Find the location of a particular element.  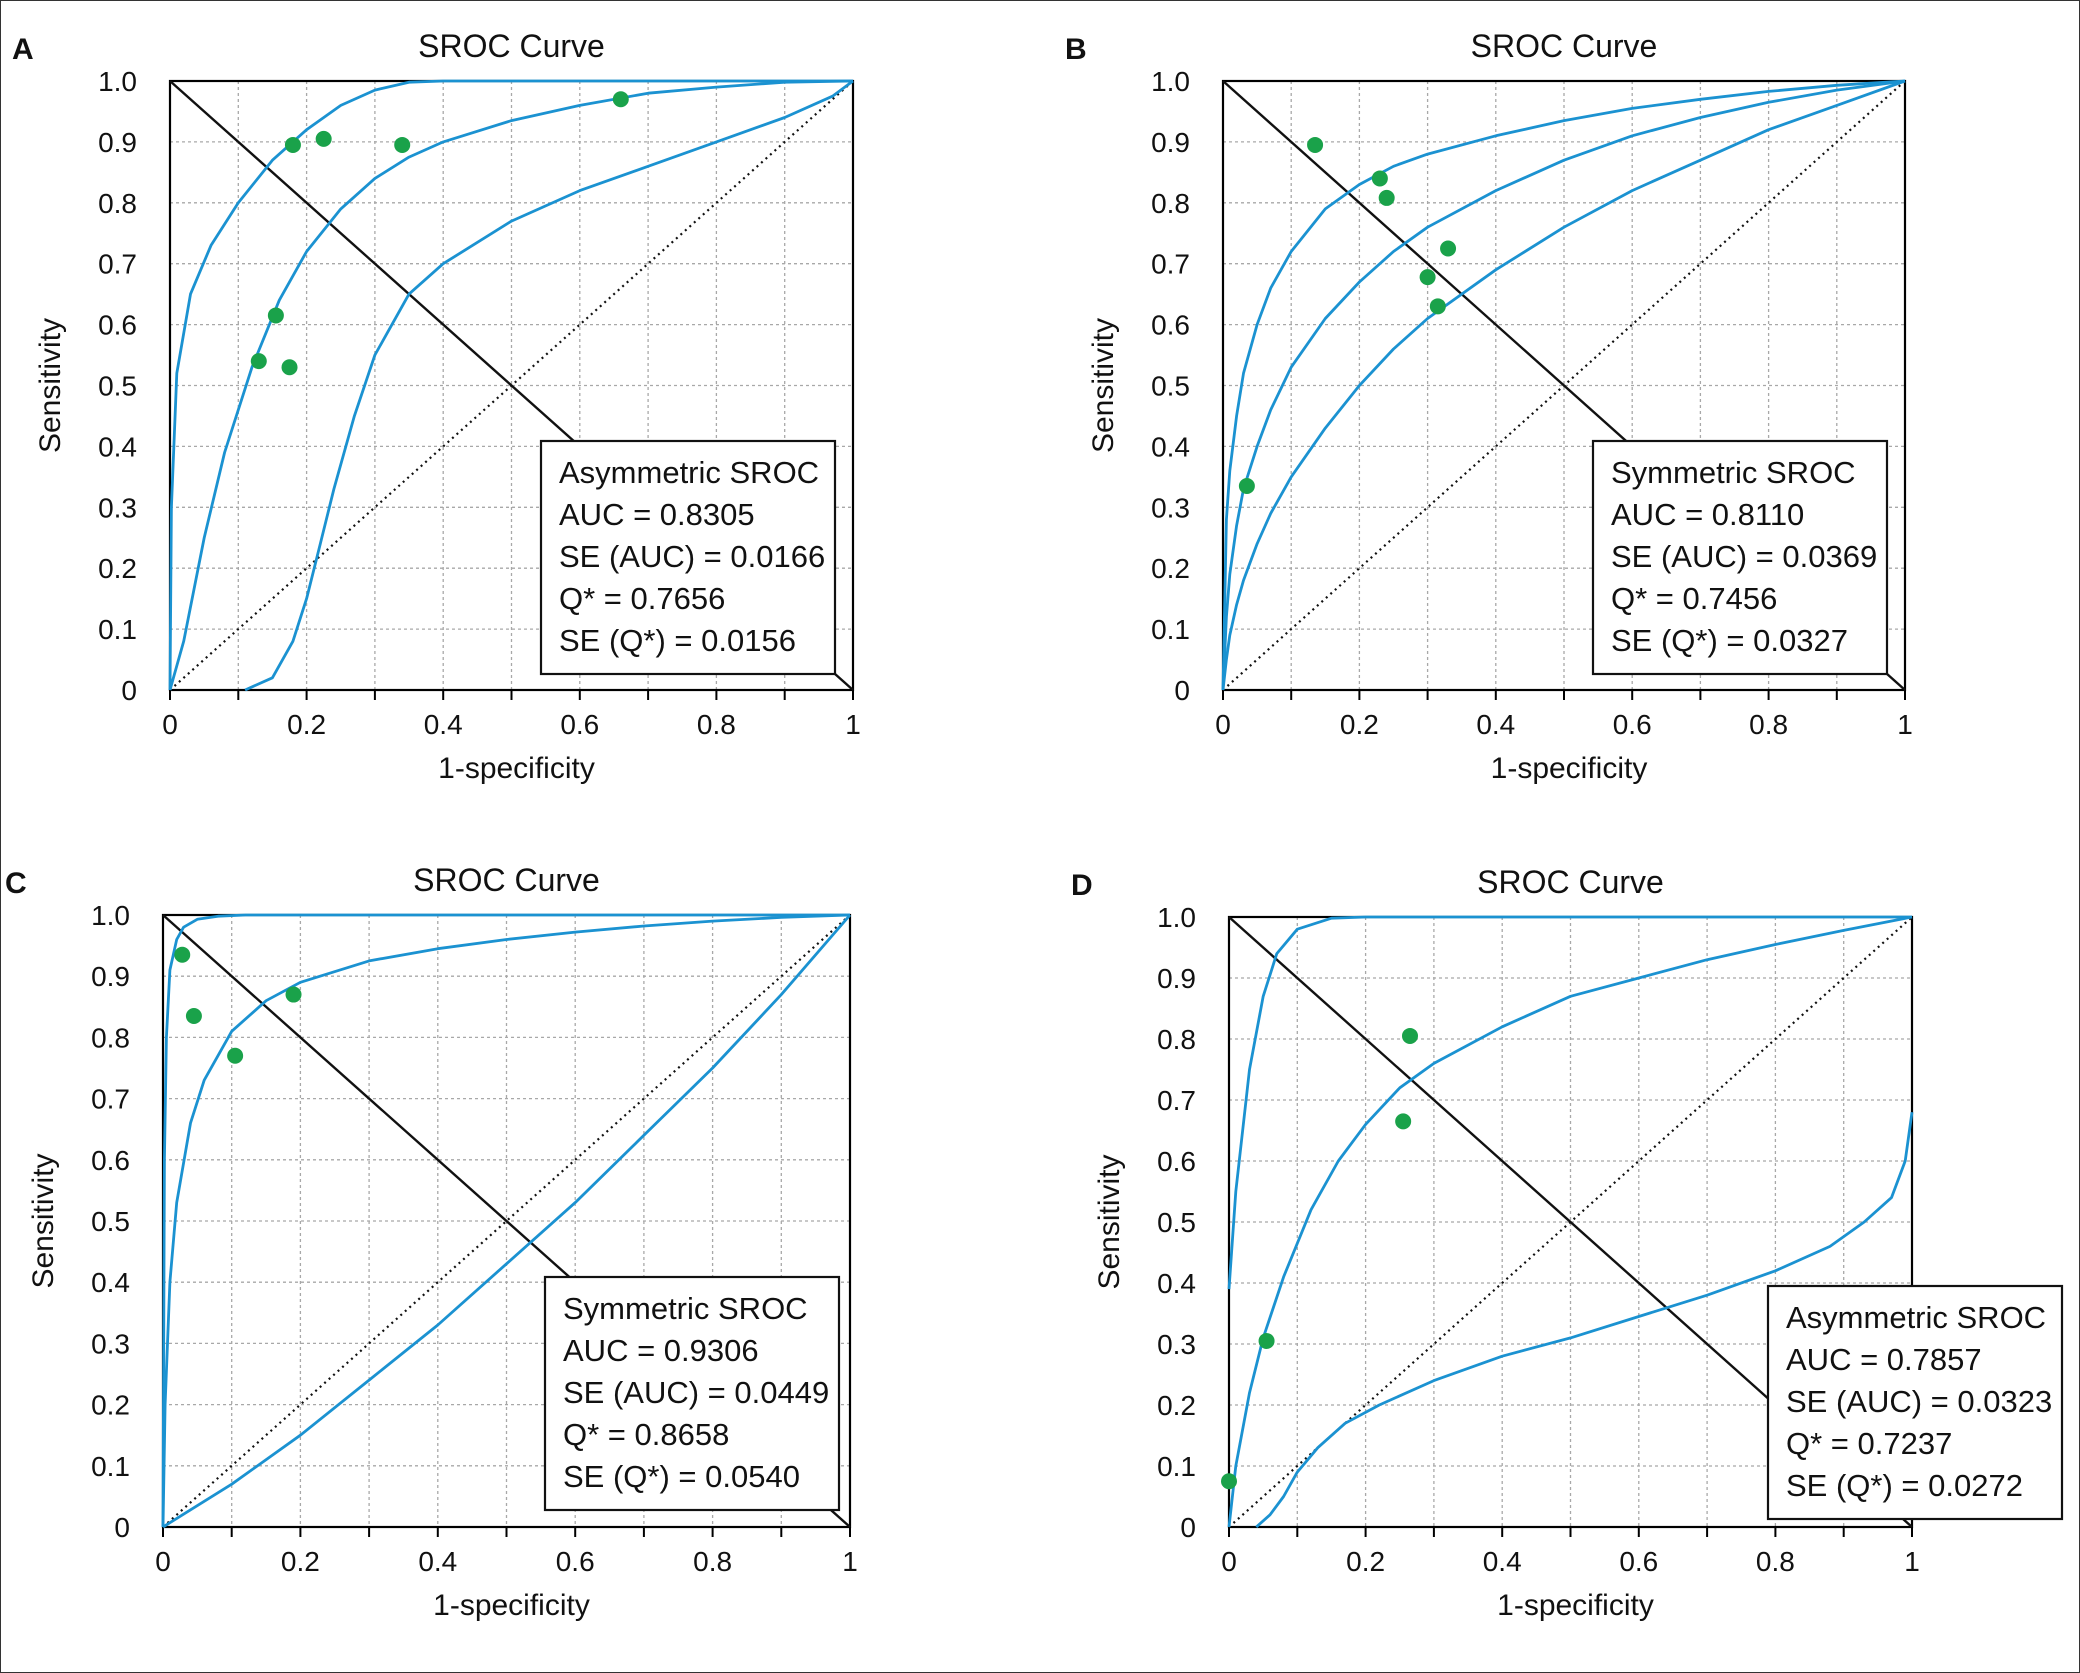

stats-line: Asymmetric SROC is located at coordinates (689, 472).